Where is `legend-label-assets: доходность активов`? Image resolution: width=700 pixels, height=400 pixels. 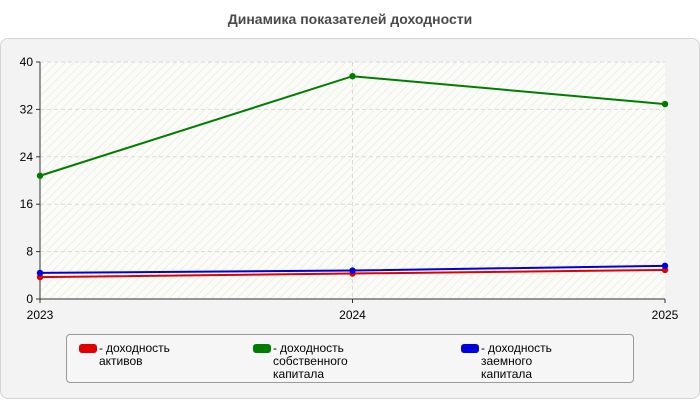
legend-label-assets: доходность активов is located at coordinates (134, 354).